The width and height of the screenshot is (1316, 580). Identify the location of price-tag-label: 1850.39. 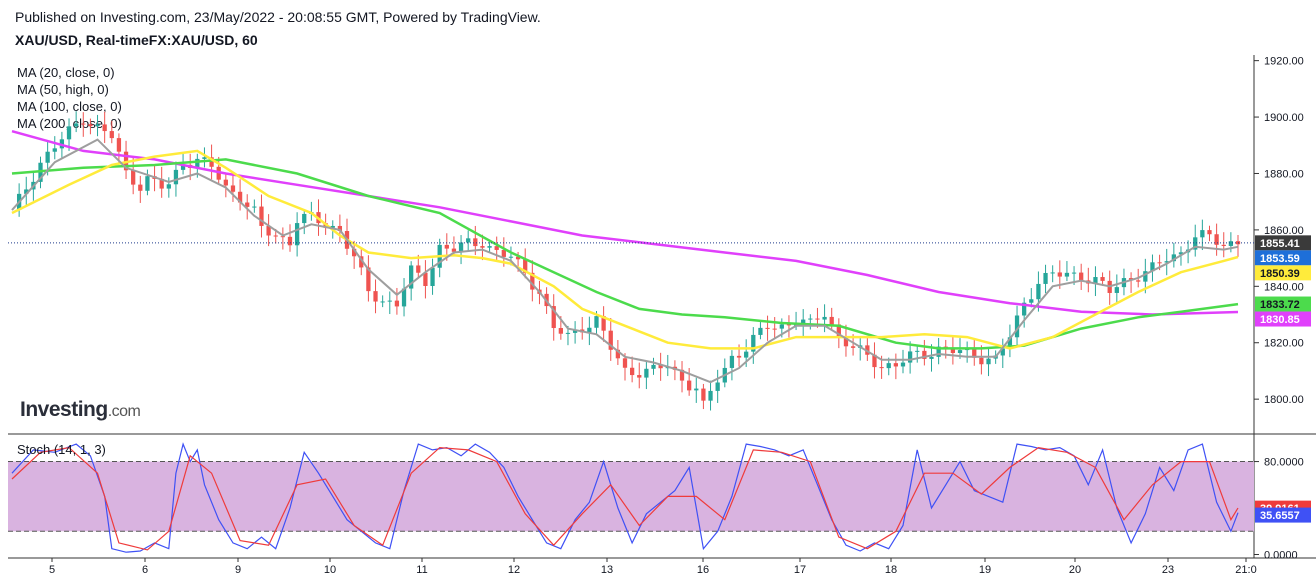
(1280, 274).